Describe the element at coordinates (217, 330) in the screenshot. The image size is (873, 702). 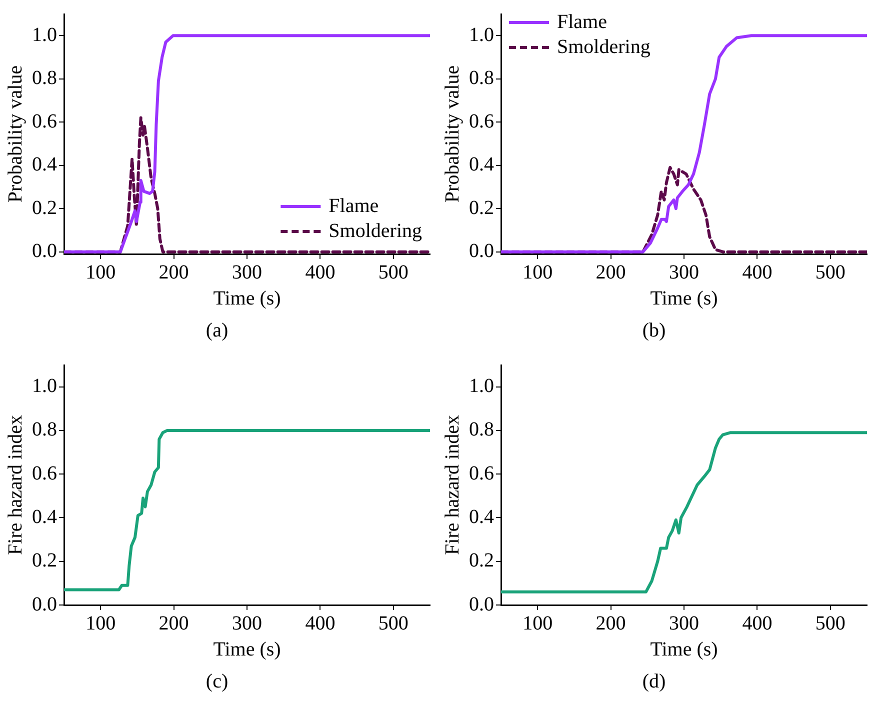
I see `text: (a)` at that location.